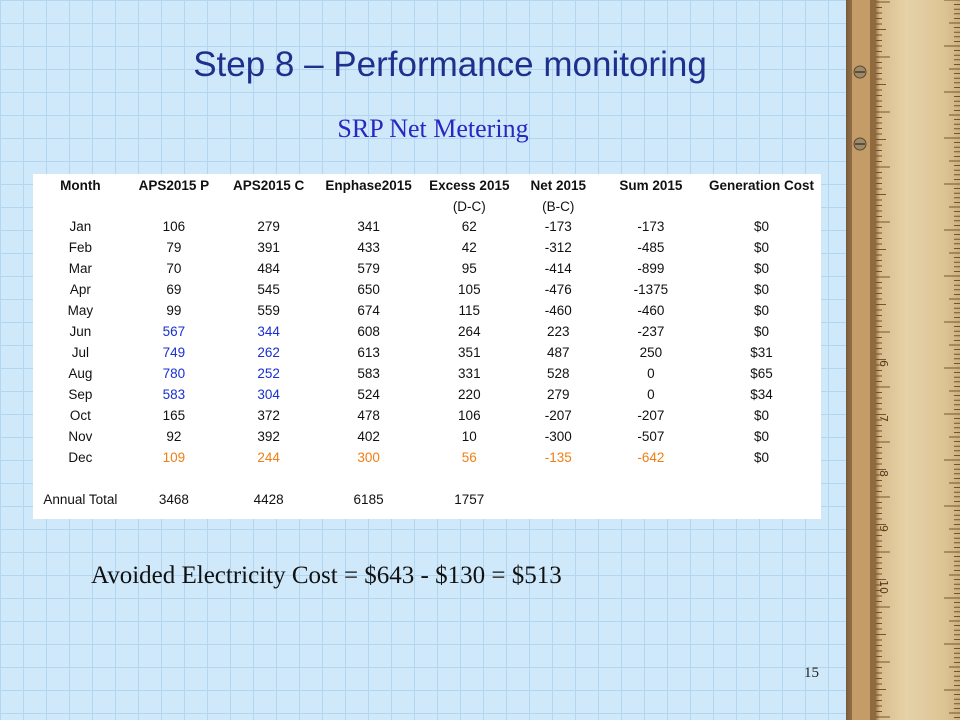 The width and height of the screenshot is (960, 720). What do you see at coordinates (174, 436) in the screenshot?
I see `cell-aps-p: 92` at bounding box center [174, 436].